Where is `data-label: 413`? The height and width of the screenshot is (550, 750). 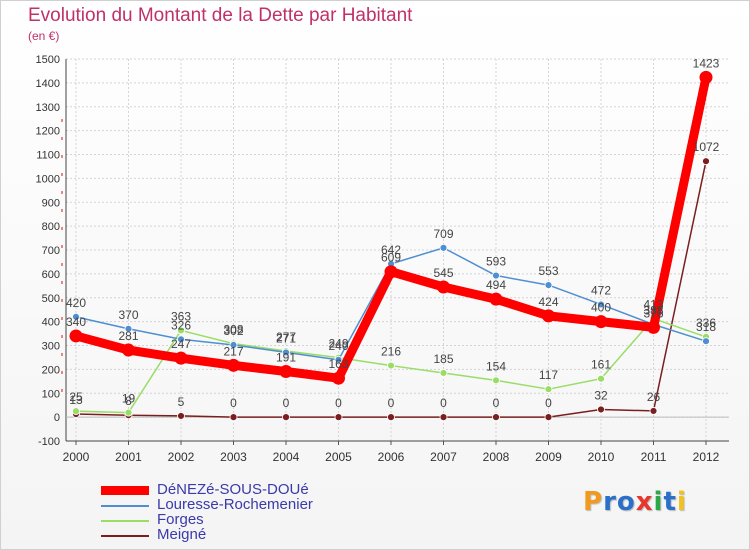
data-label: 413 is located at coordinates (653, 305).